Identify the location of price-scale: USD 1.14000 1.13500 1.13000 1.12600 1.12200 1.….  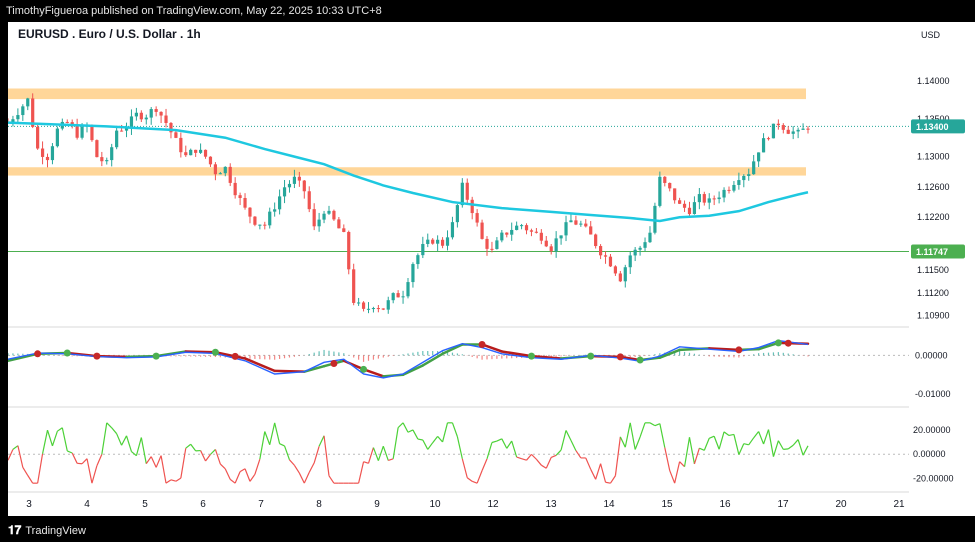
(942, 269).